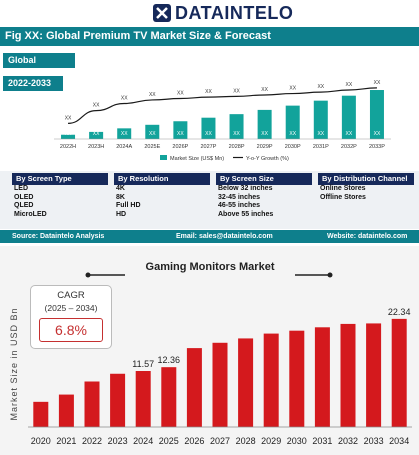  I want to click on tv-x-tick-label: 2024A, so click(124, 147).